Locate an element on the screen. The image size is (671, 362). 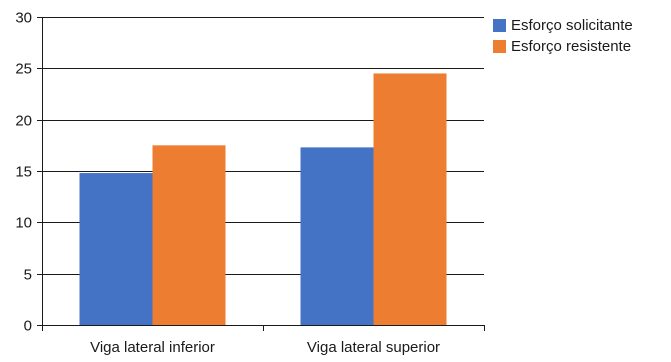
x-category-label-0: Viga lateral inferior is located at coordinates (152, 347).